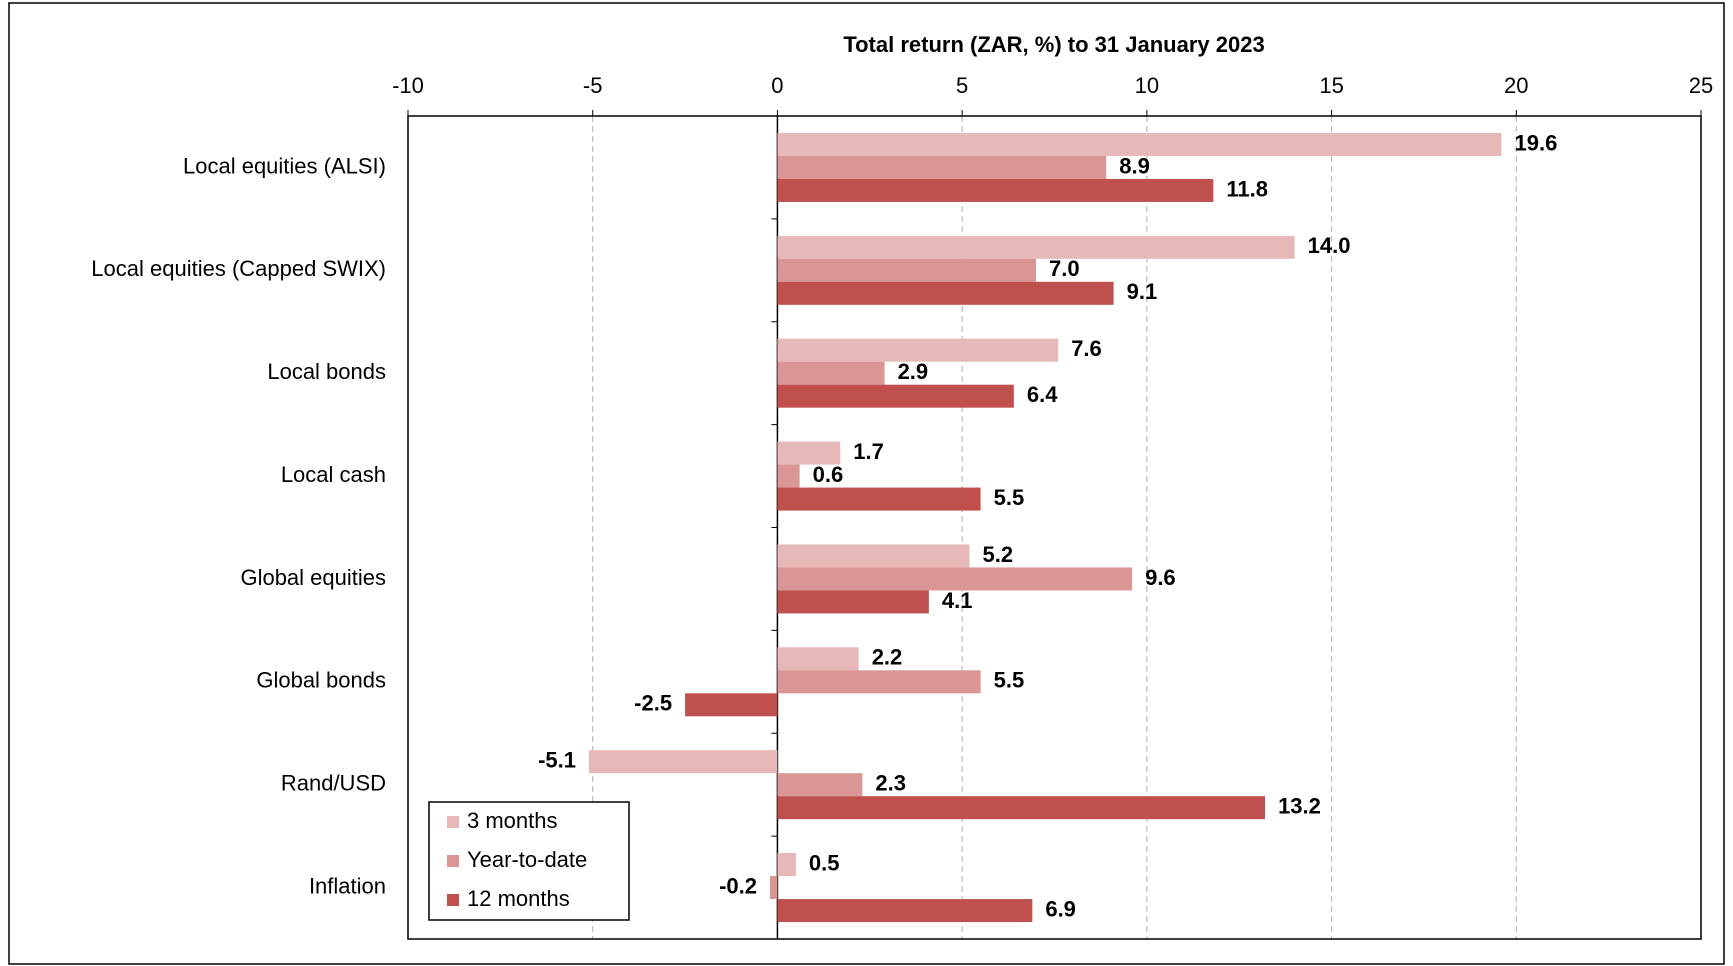 The image size is (1733, 966). Describe the element at coordinates (518, 898) in the screenshot. I see `legend-label: 12 months` at that location.